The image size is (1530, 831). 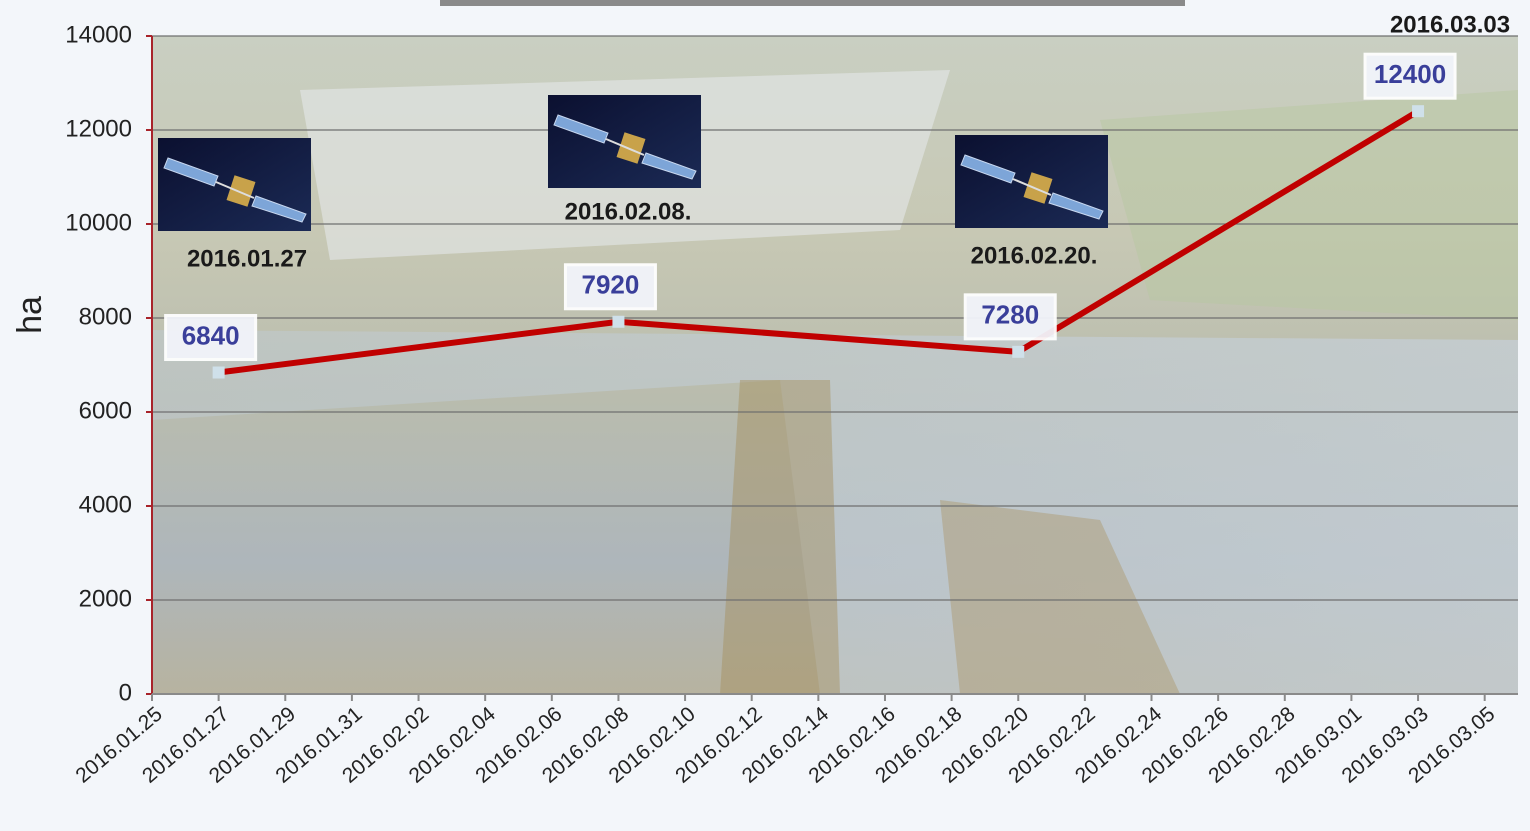 What do you see at coordinates (211, 335) in the screenshot?
I see `value-label: 6840` at bounding box center [211, 335].